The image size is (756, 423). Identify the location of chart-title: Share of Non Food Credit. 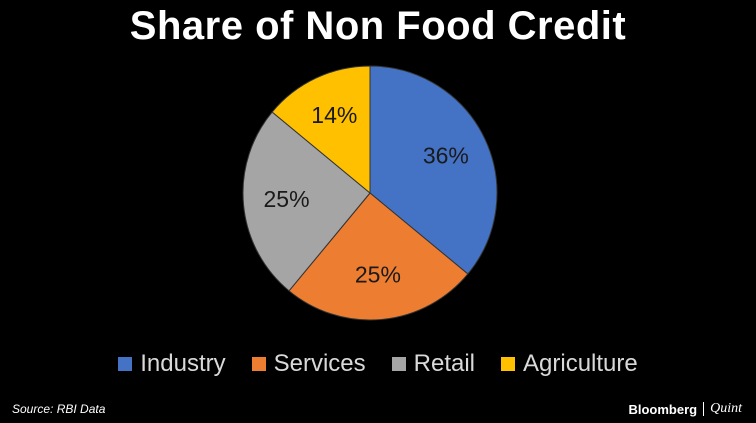
(378, 26).